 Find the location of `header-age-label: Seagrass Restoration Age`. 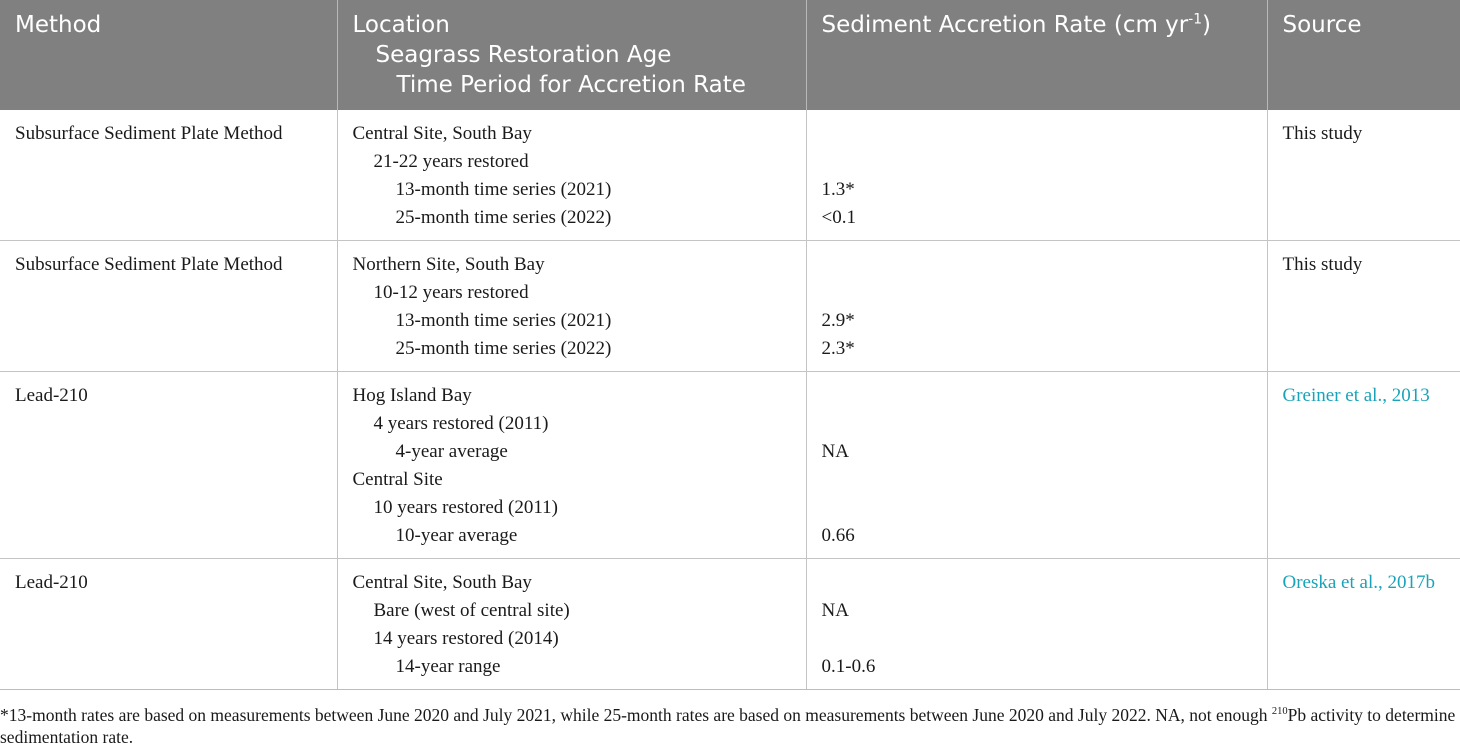

header-age-label: Seagrass Restoration Age is located at coordinates (523, 55).